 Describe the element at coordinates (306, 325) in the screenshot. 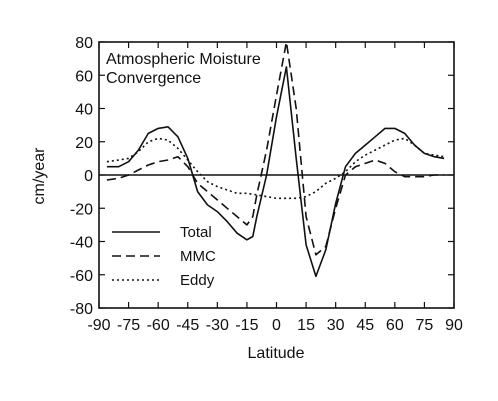

I see `x-tick-label: 15` at that location.